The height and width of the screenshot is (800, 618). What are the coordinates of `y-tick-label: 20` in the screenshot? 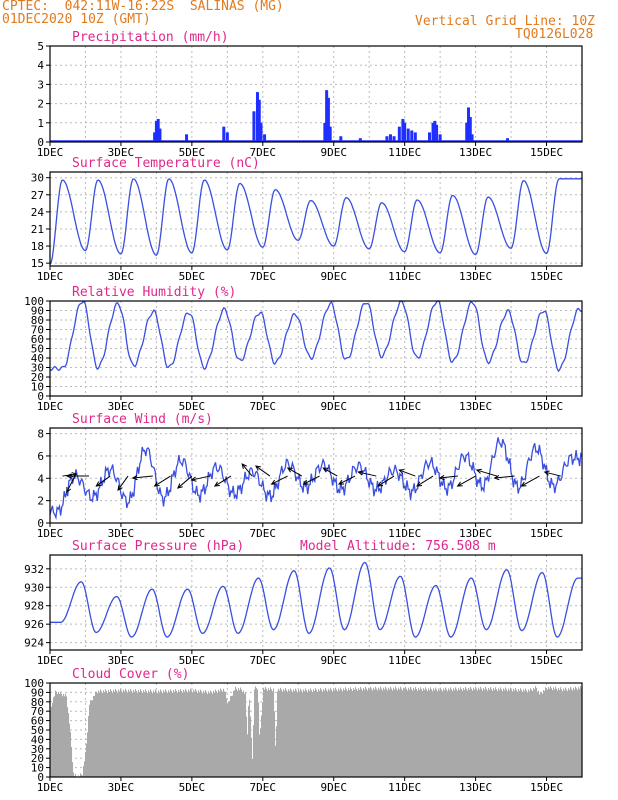 It's located at (37, 758).